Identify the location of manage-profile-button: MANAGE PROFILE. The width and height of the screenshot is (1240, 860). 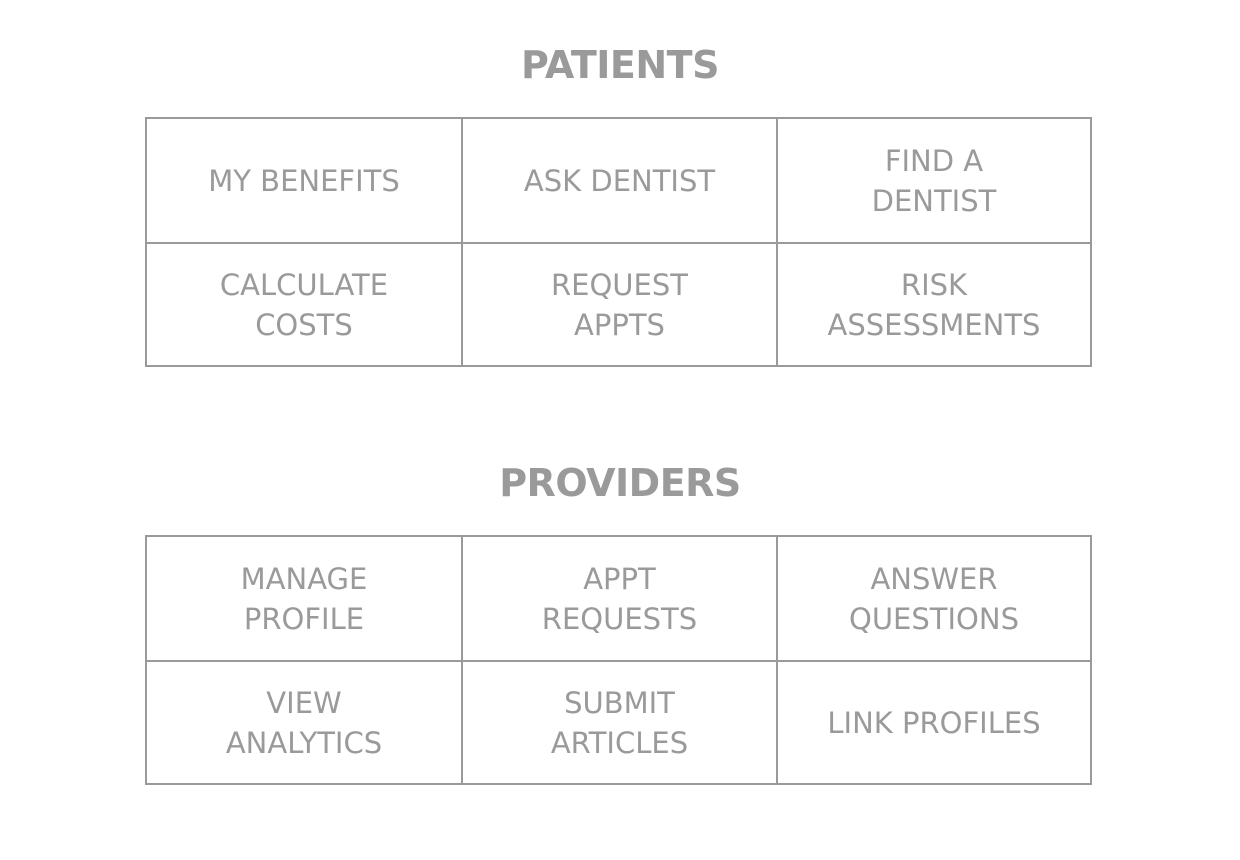
(304, 598).